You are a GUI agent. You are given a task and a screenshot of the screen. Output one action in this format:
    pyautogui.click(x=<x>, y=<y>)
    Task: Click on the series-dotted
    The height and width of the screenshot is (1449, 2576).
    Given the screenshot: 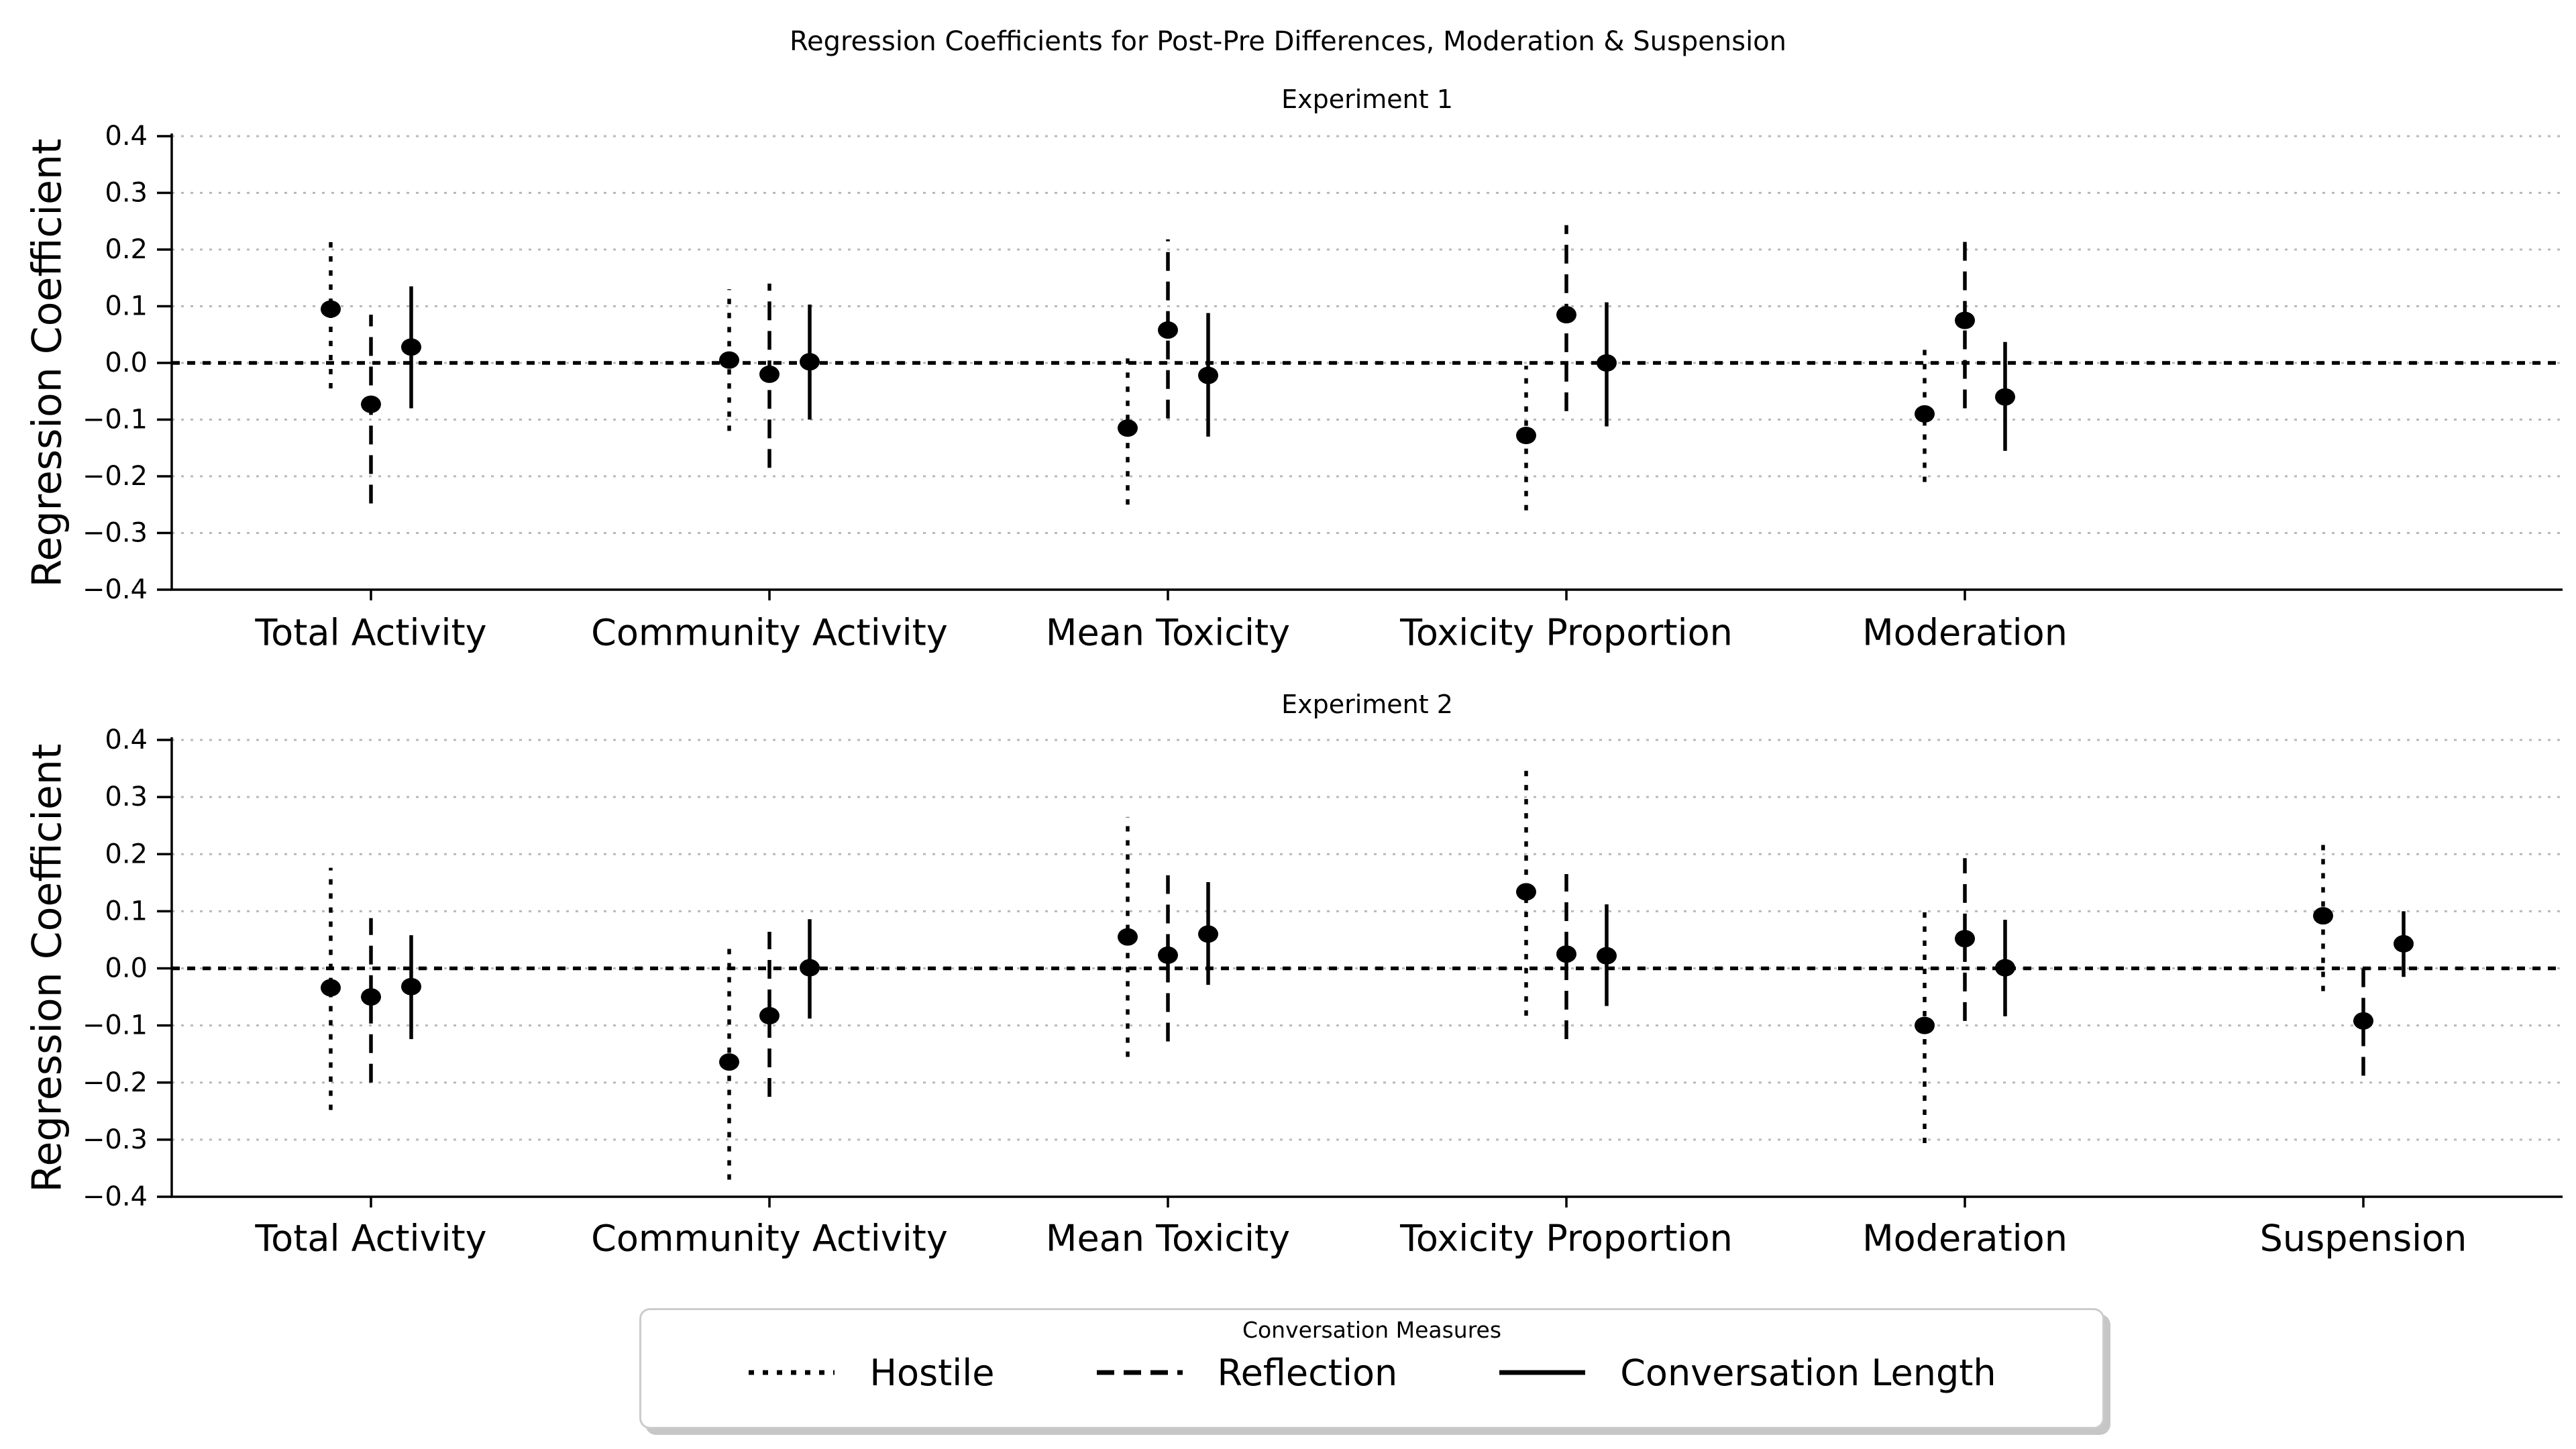 What is the action you would take?
    pyautogui.click(x=1128, y=376)
    